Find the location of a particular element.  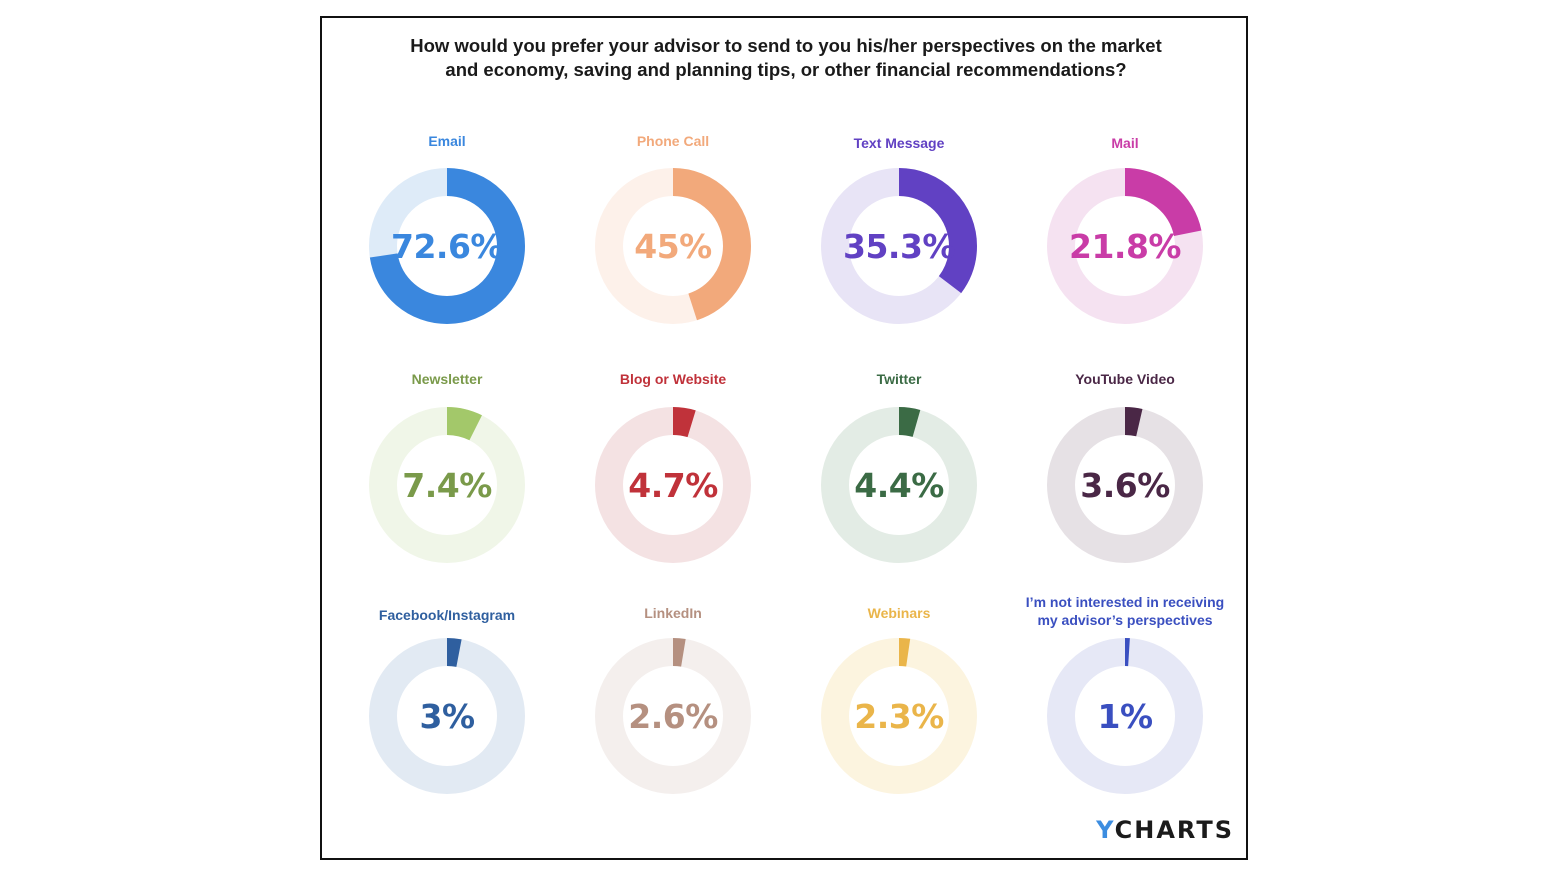

label-blog-or-website: Blog or Website is located at coordinates (673, 379).